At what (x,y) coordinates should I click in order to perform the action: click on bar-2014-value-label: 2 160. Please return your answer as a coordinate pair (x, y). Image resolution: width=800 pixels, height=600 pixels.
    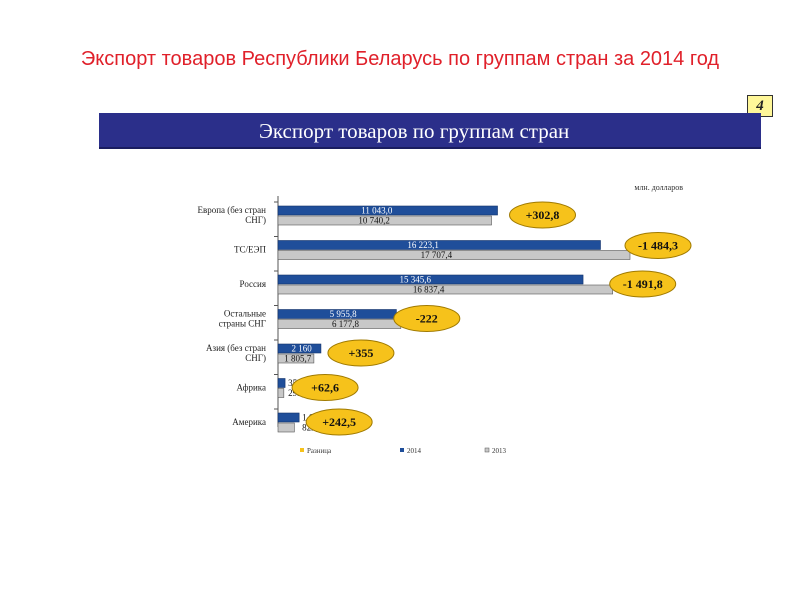
    Looking at the image, I should click on (301, 349).